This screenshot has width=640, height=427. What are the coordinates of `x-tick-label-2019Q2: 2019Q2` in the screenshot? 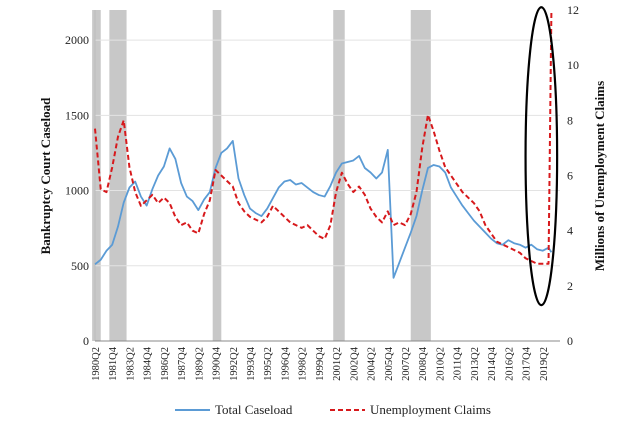 It's located at (544, 364).